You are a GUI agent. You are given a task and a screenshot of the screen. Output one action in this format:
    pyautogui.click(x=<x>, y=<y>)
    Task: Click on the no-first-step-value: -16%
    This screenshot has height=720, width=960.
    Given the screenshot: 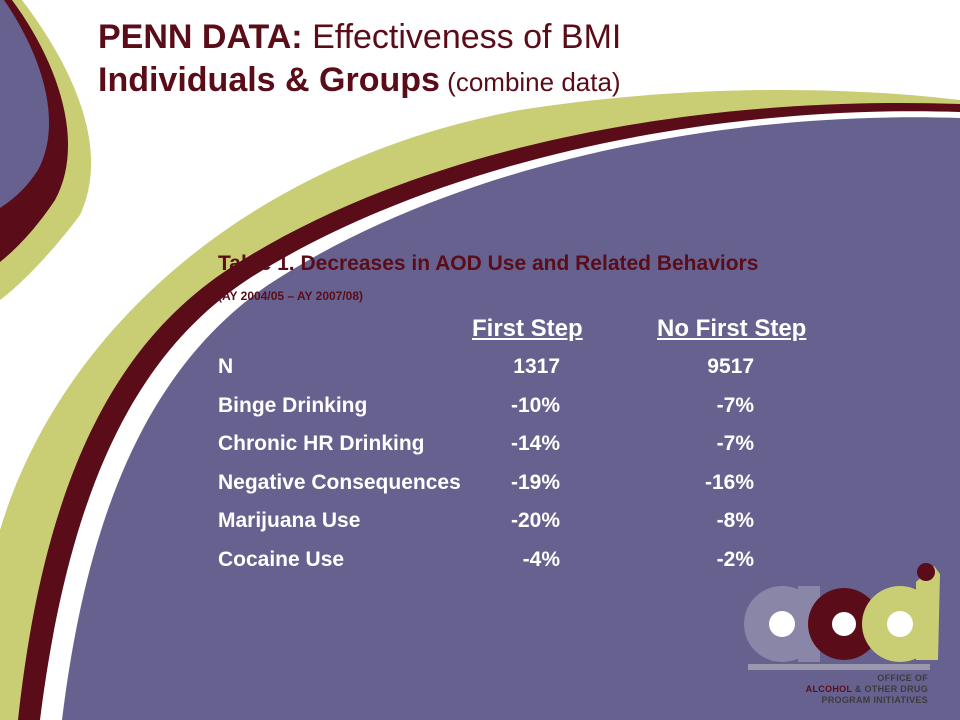 What is the action you would take?
    pyautogui.click(x=729, y=482)
    